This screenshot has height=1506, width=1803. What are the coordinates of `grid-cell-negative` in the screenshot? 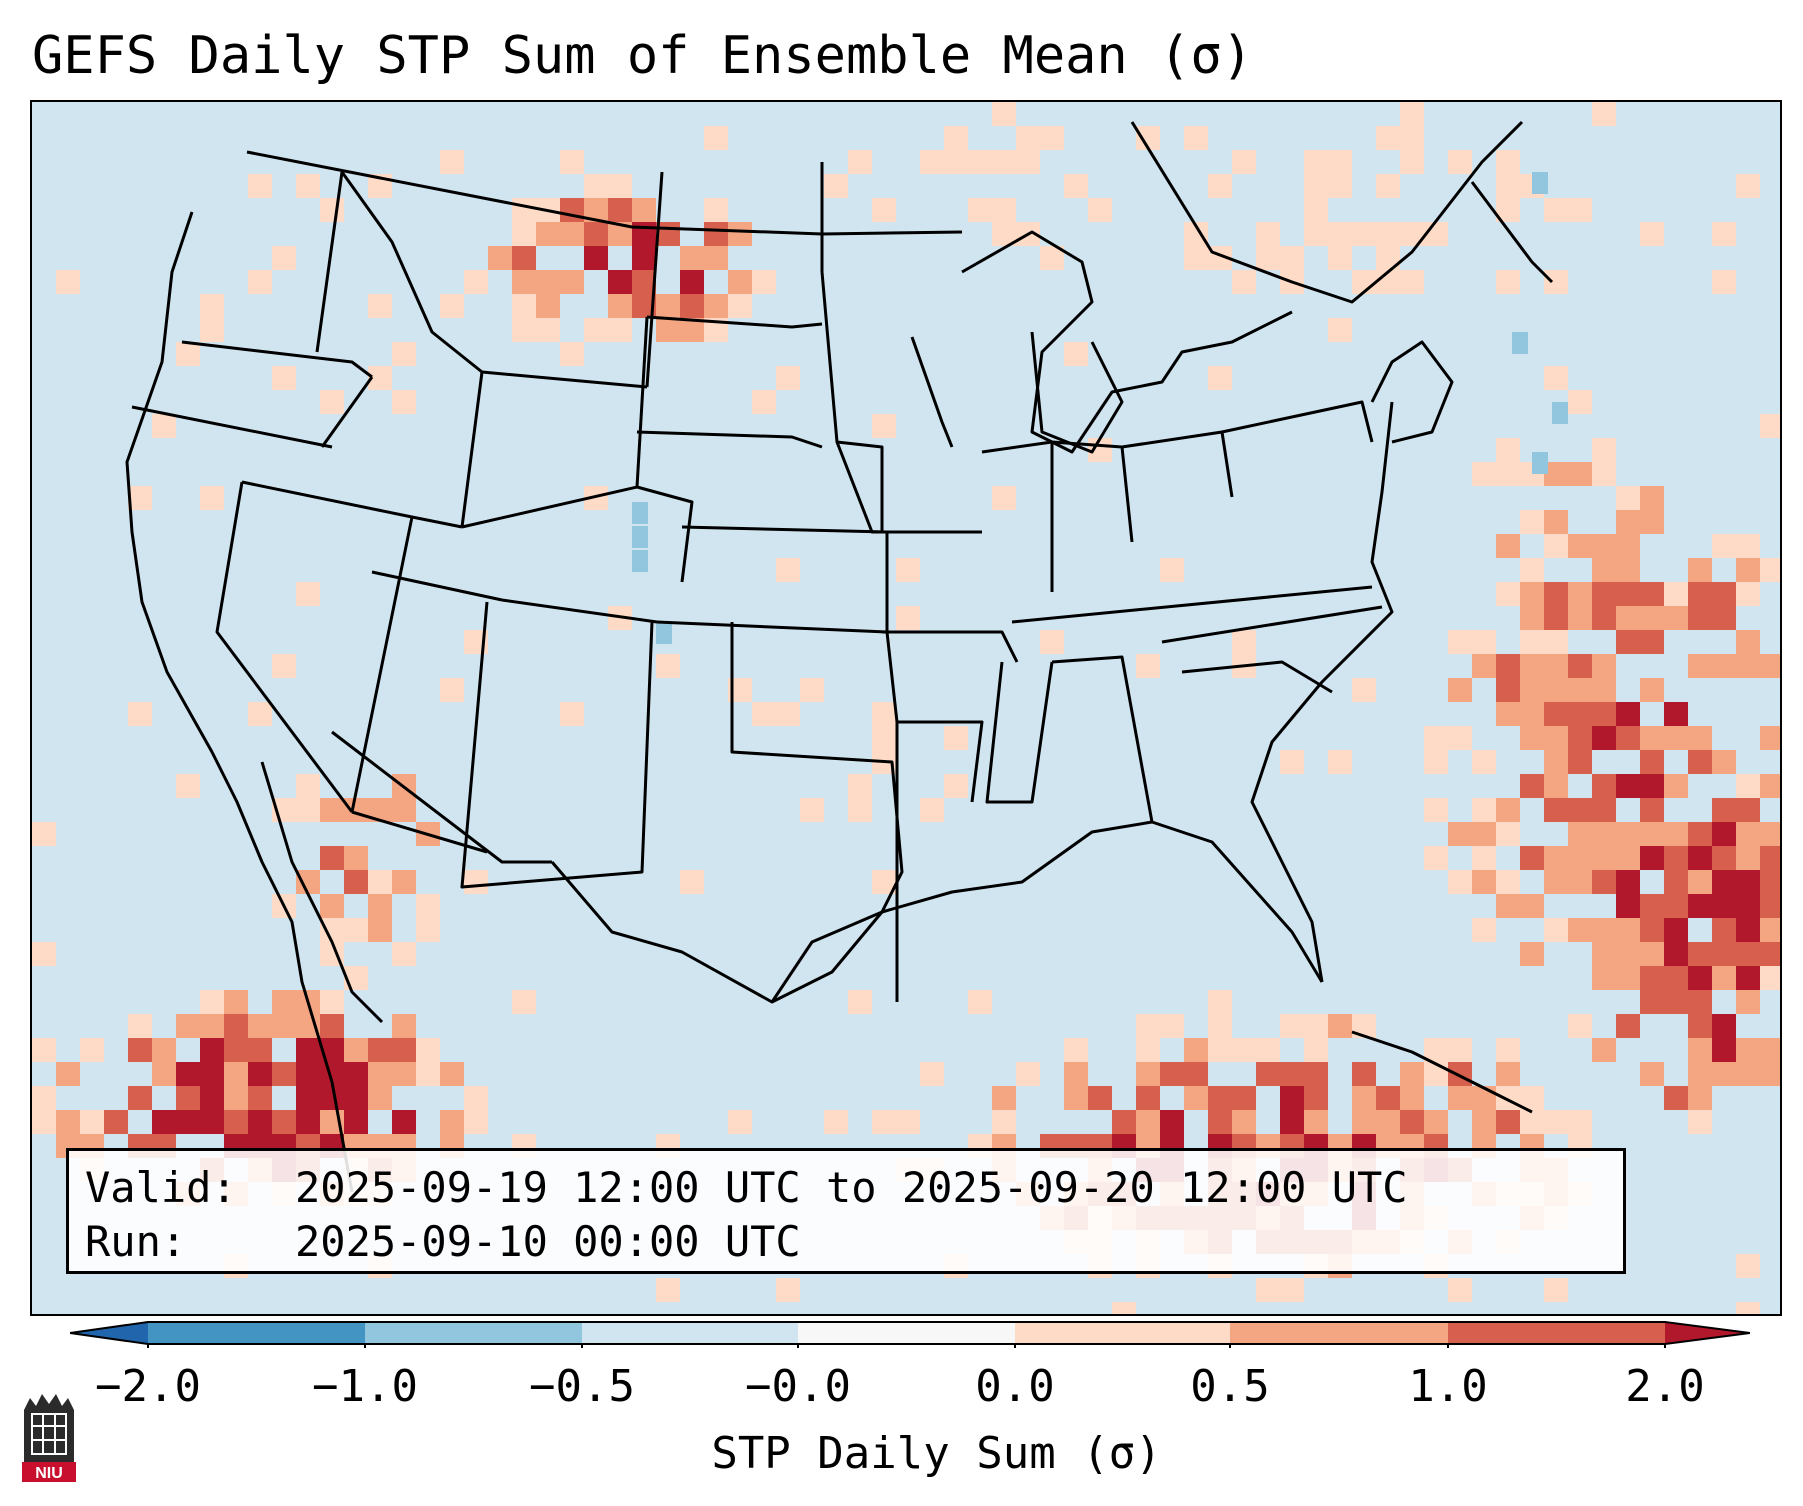 It's located at (664, 633).